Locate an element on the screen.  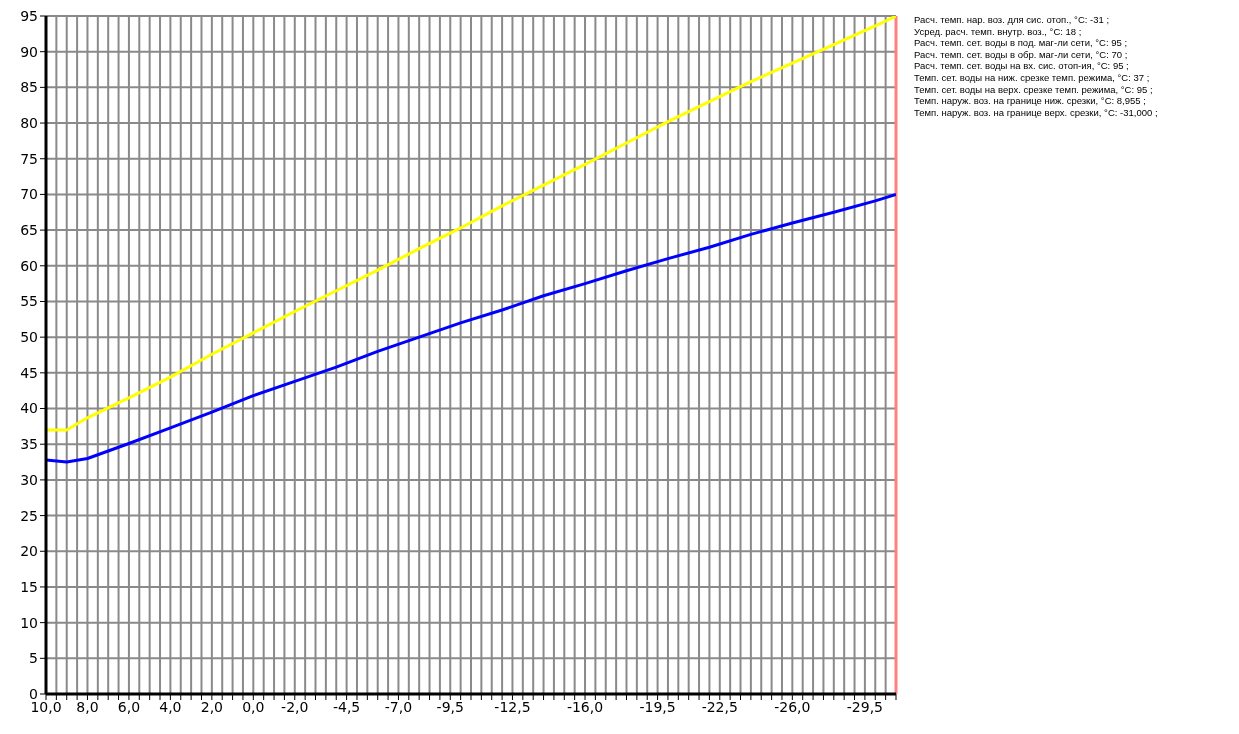
x-tick-label: -26,0 is located at coordinates (792, 706).